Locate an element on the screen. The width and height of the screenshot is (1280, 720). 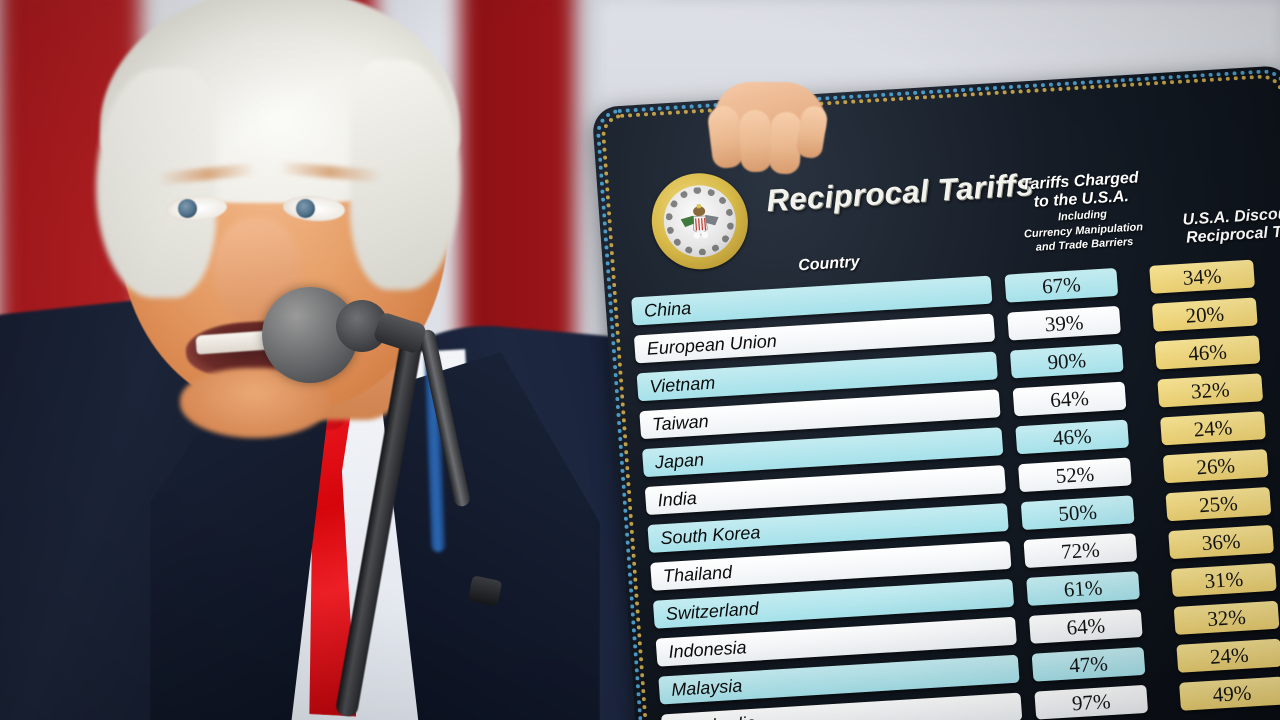
cell-tariff-charged: 39% is located at coordinates (1064, 323).